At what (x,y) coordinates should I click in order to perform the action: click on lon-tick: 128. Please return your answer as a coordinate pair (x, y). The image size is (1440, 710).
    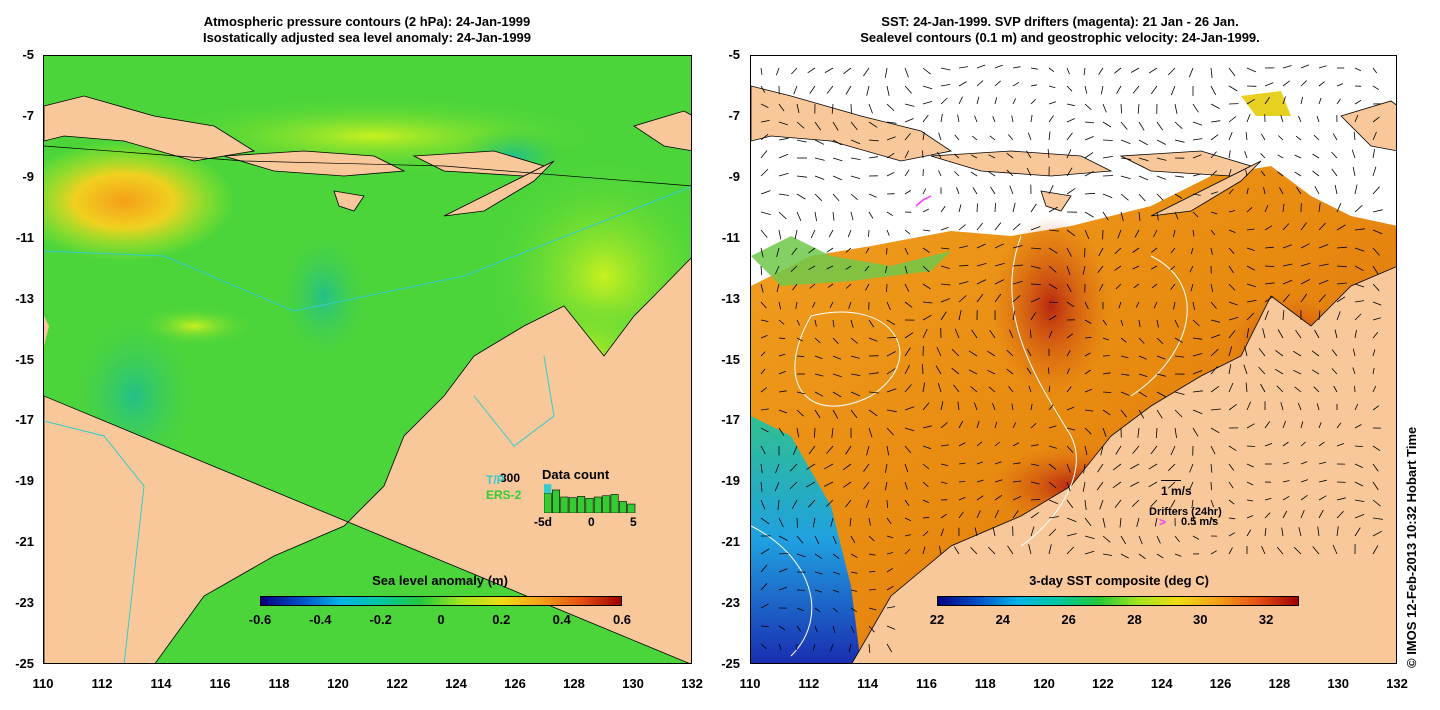
    Looking at the image, I should click on (1279, 683).